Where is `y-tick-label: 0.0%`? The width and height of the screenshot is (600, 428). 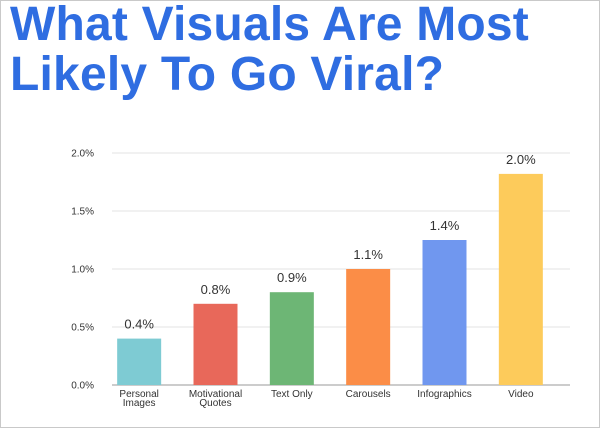
y-tick-label: 0.0% is located at coordinates (82, 386).